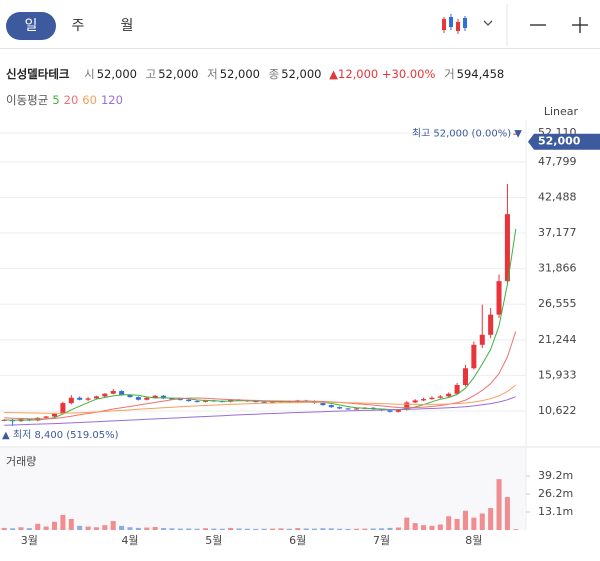 Image resolution: width=600 pixels, height=561 pixels. Describe the element at coordinates (129, 540) in the screenshot. I see `x-tick-label: 4월` at that location.